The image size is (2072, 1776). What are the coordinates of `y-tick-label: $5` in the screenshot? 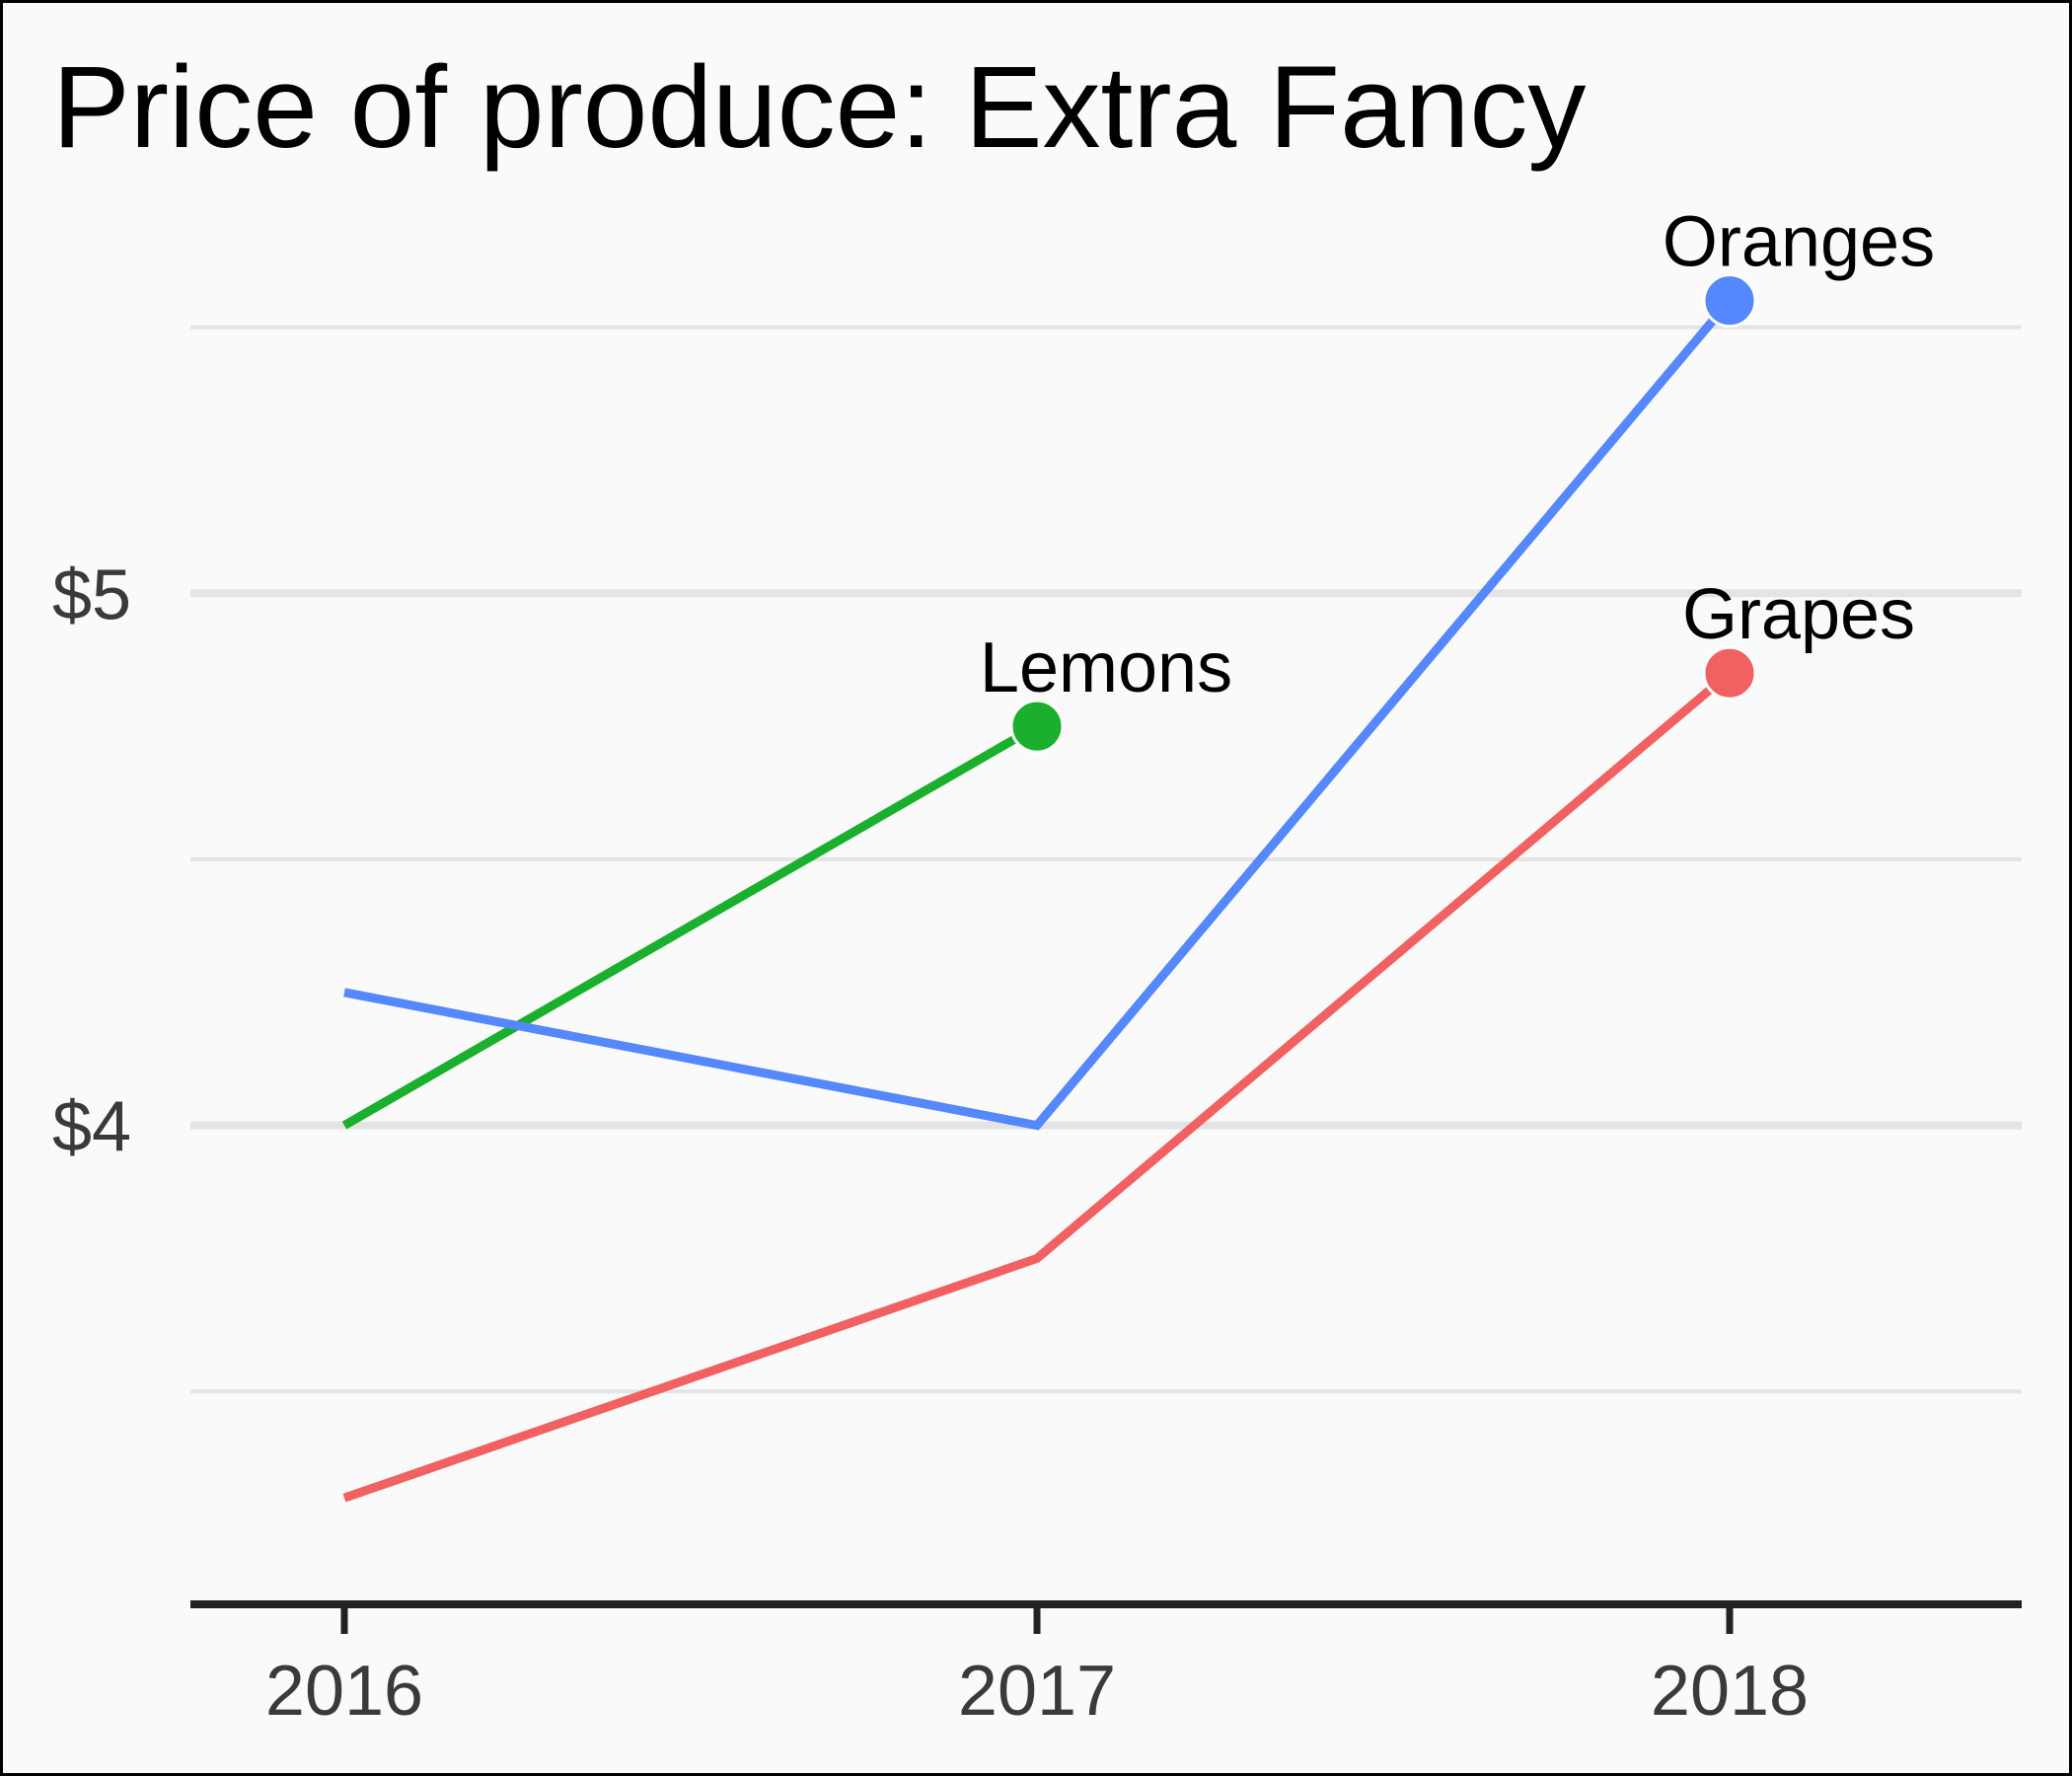 It's located at (92, 595).